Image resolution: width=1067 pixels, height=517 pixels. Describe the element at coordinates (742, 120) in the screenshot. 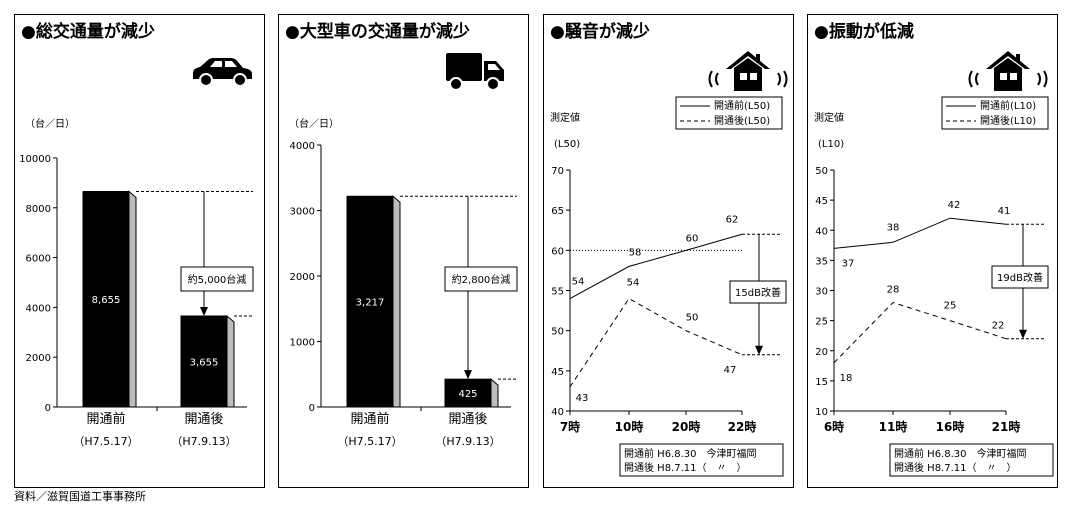

I see `legend-label: 開通後(L50)` at that location.